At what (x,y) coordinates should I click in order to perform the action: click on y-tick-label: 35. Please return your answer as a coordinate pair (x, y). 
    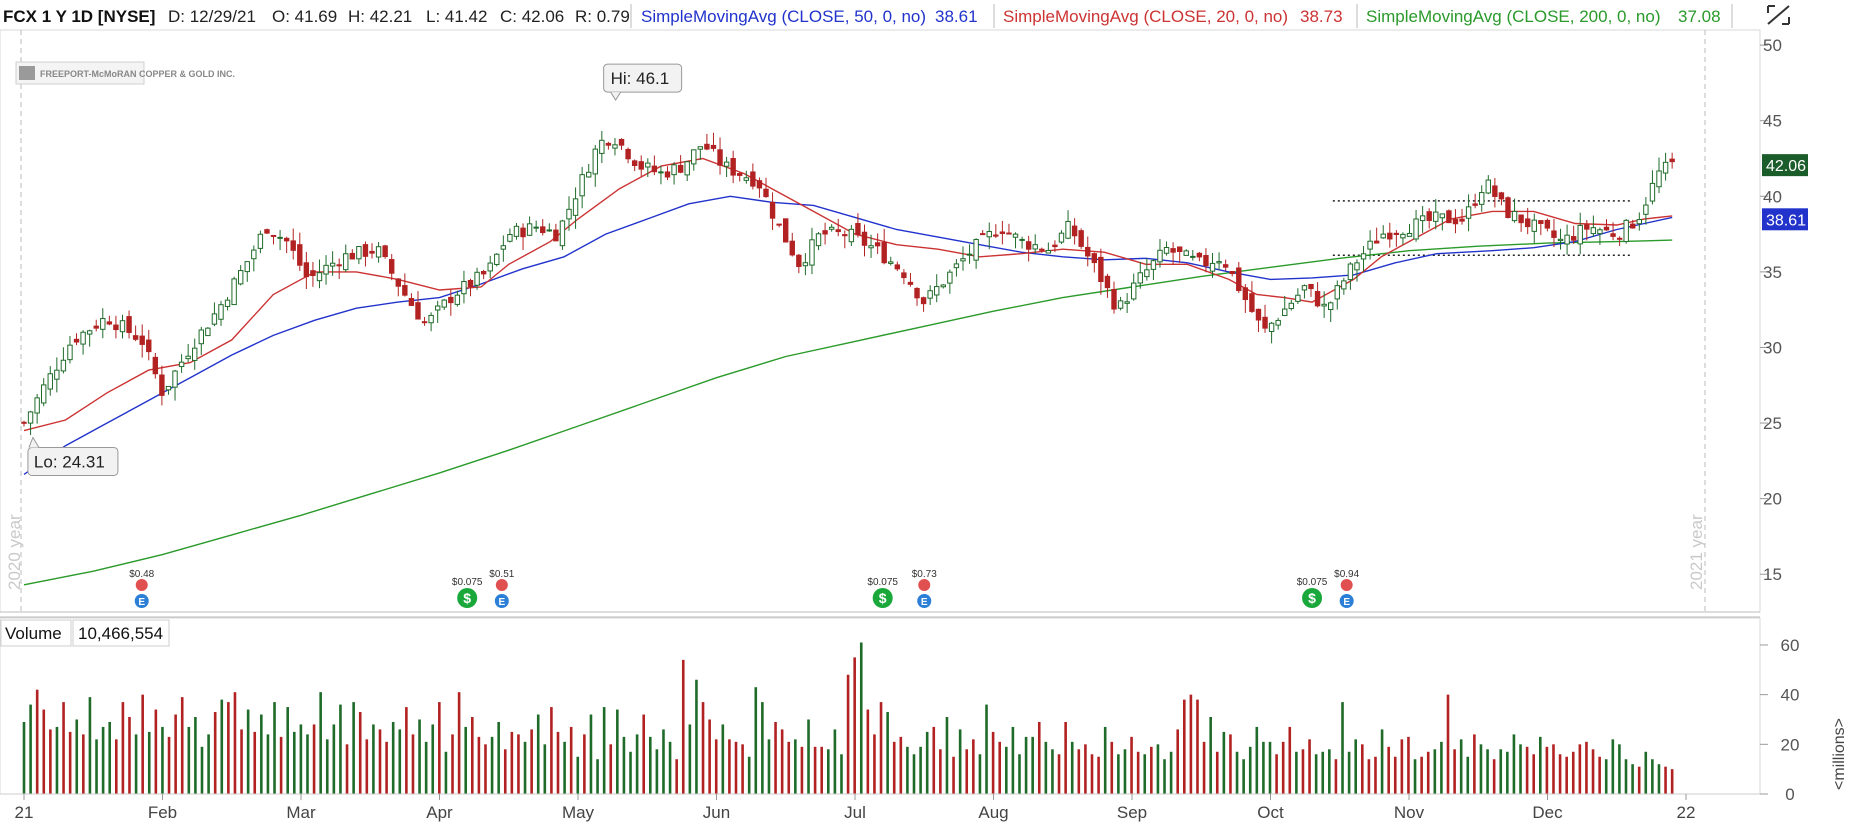
    Looking at the image, I should click on (1772, 272).